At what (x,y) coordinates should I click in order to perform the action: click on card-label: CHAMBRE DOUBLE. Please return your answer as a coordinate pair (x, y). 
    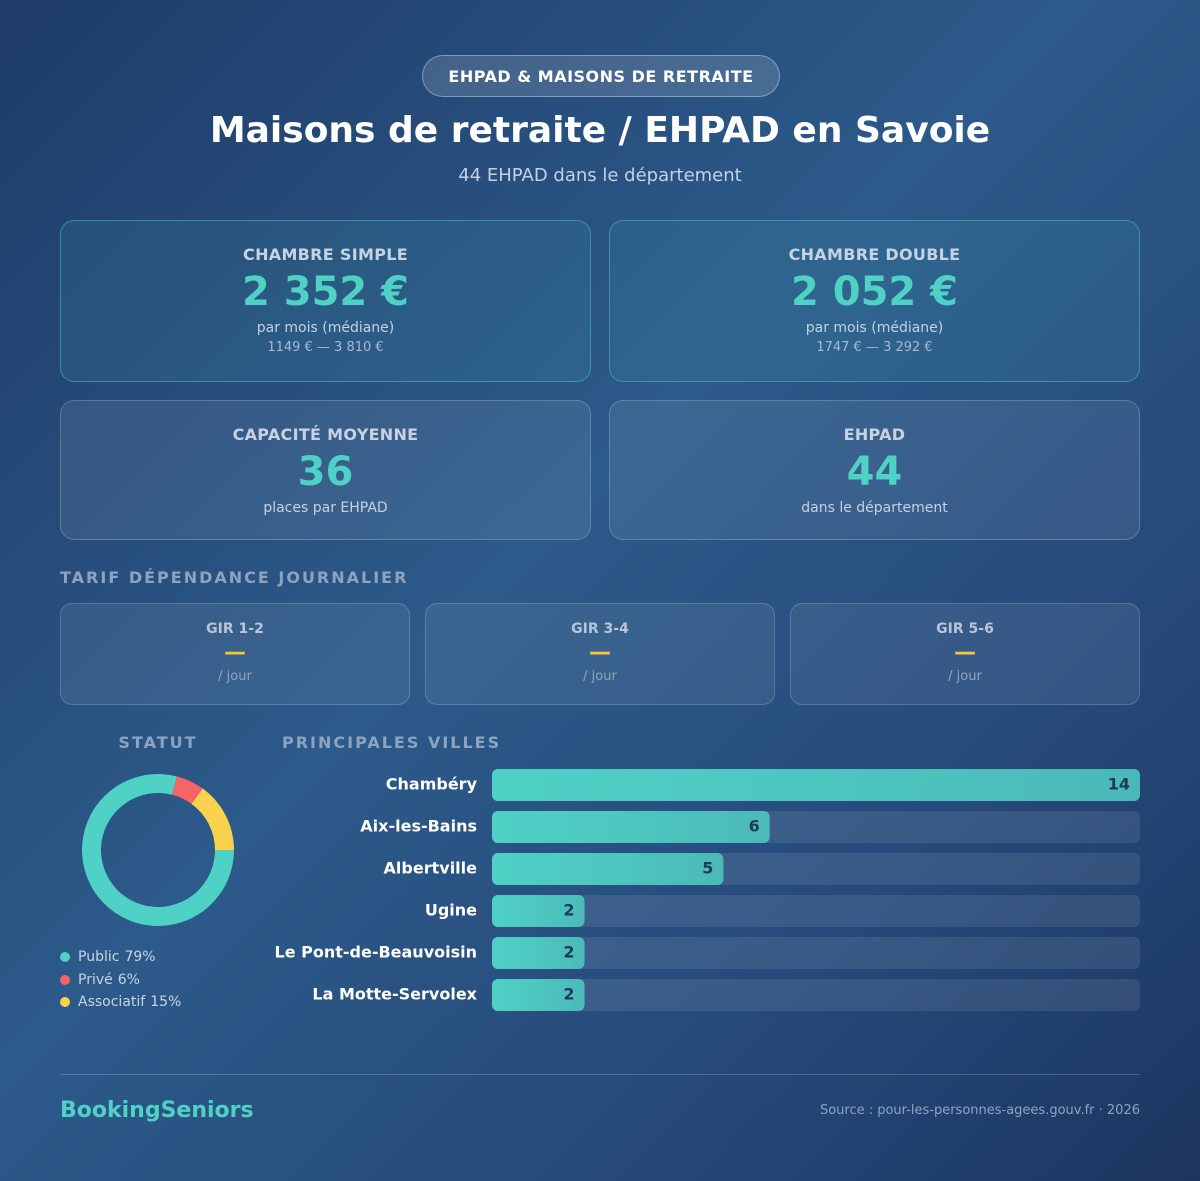
    Looking at the image, I should click on (874, 254).